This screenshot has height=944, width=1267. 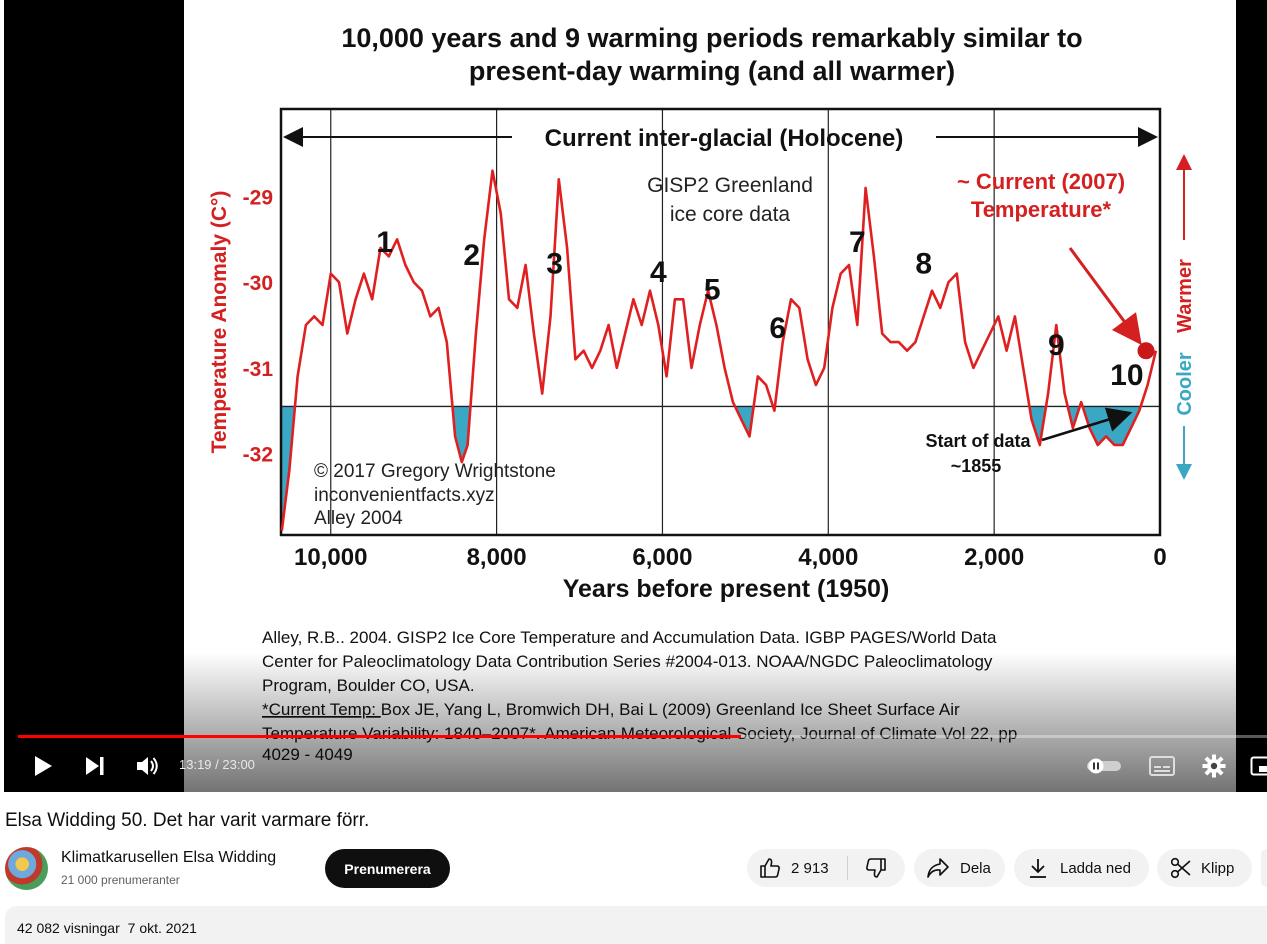 I want to click on x-tick-label: 10,000, so click(x=330, y=557).